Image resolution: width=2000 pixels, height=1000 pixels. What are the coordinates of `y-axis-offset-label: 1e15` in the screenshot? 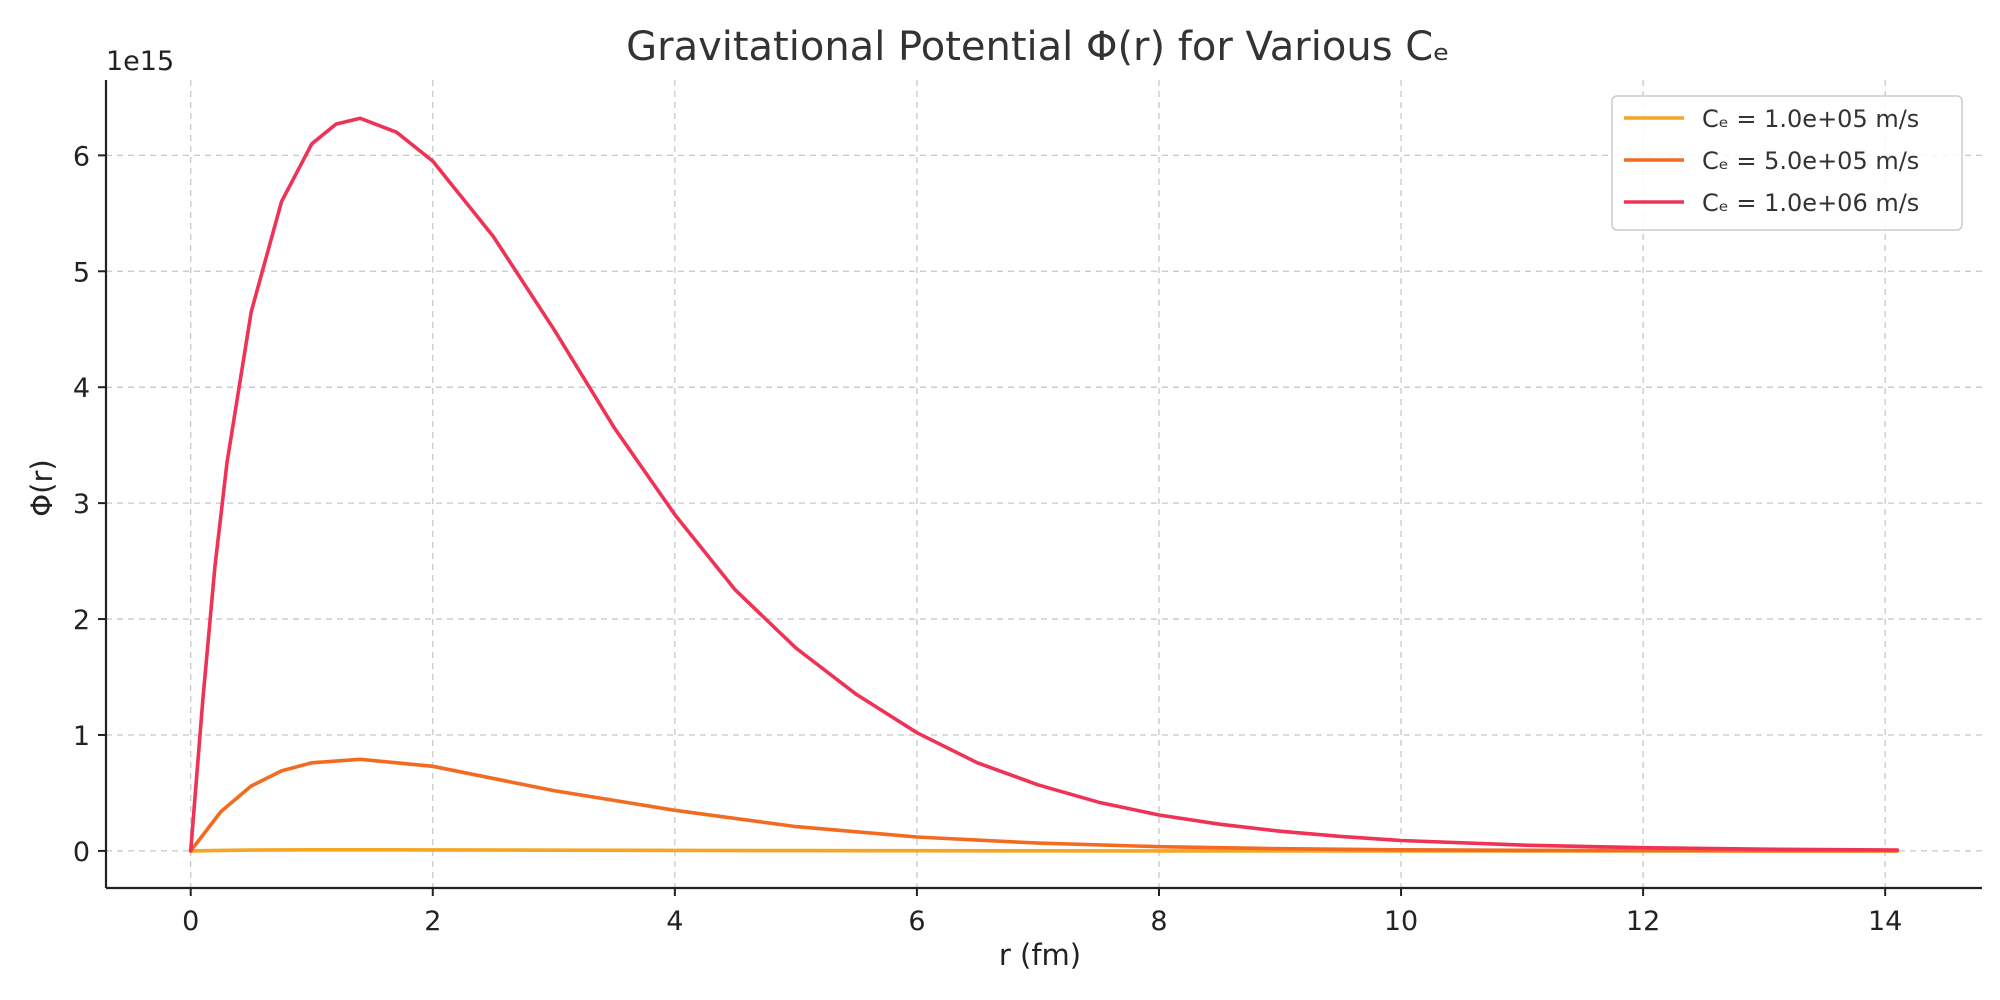 It's located at (140, 61).